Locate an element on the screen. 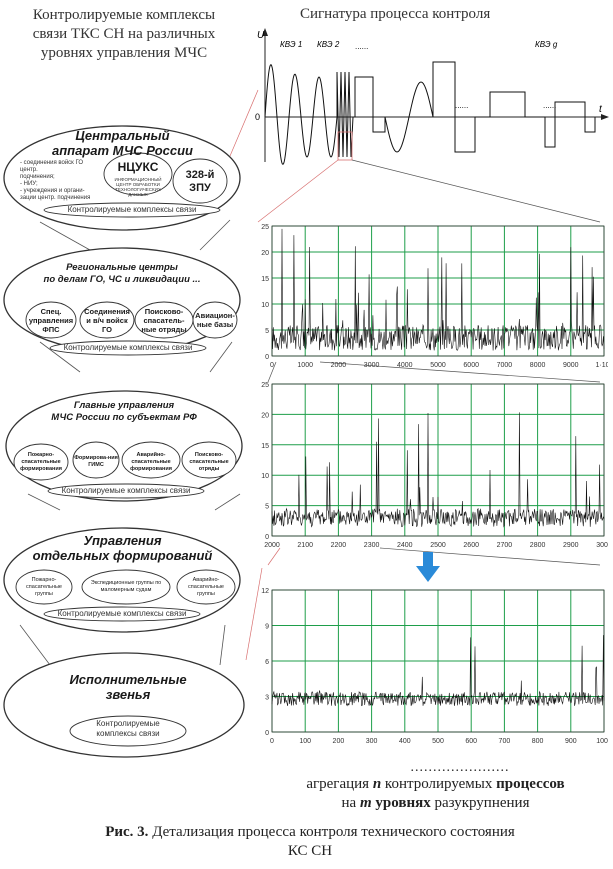  level-1-title: Центральный аппарат МЧС России is located at coordinates (122, 143).